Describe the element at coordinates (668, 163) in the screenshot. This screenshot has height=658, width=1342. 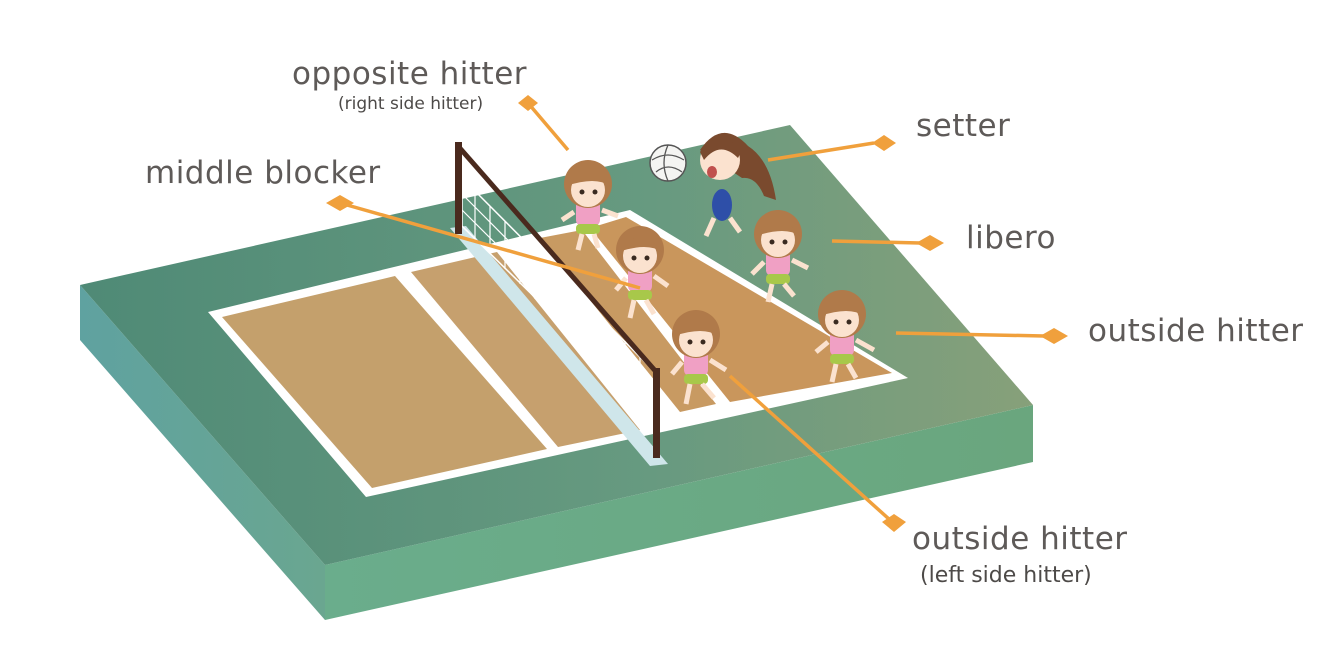
I see `volleyball-ball` at that location.